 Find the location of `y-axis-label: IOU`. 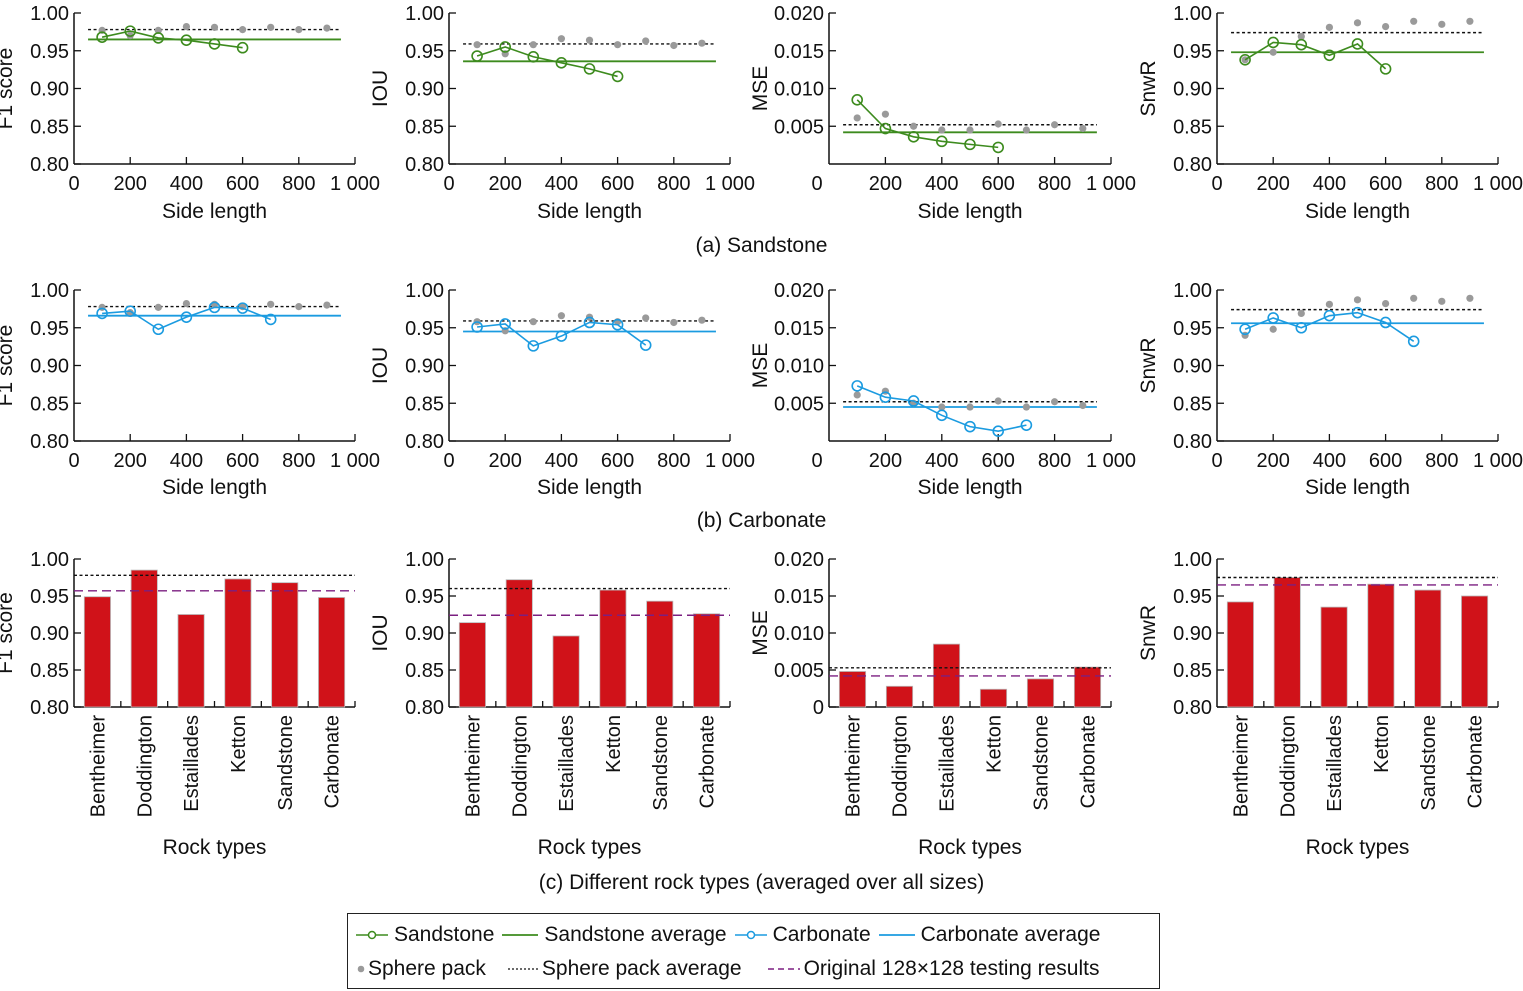

y-axis-label: IOU is located at coordinates (380, 88).